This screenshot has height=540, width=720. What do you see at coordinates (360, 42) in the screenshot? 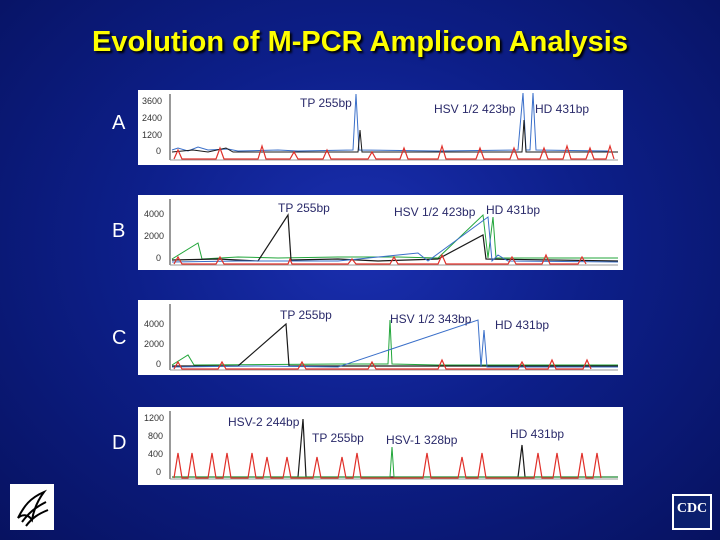
I see `slide-title: Evolution of M-PCR Amplicon Analysis` at bounding box center [360, 42].